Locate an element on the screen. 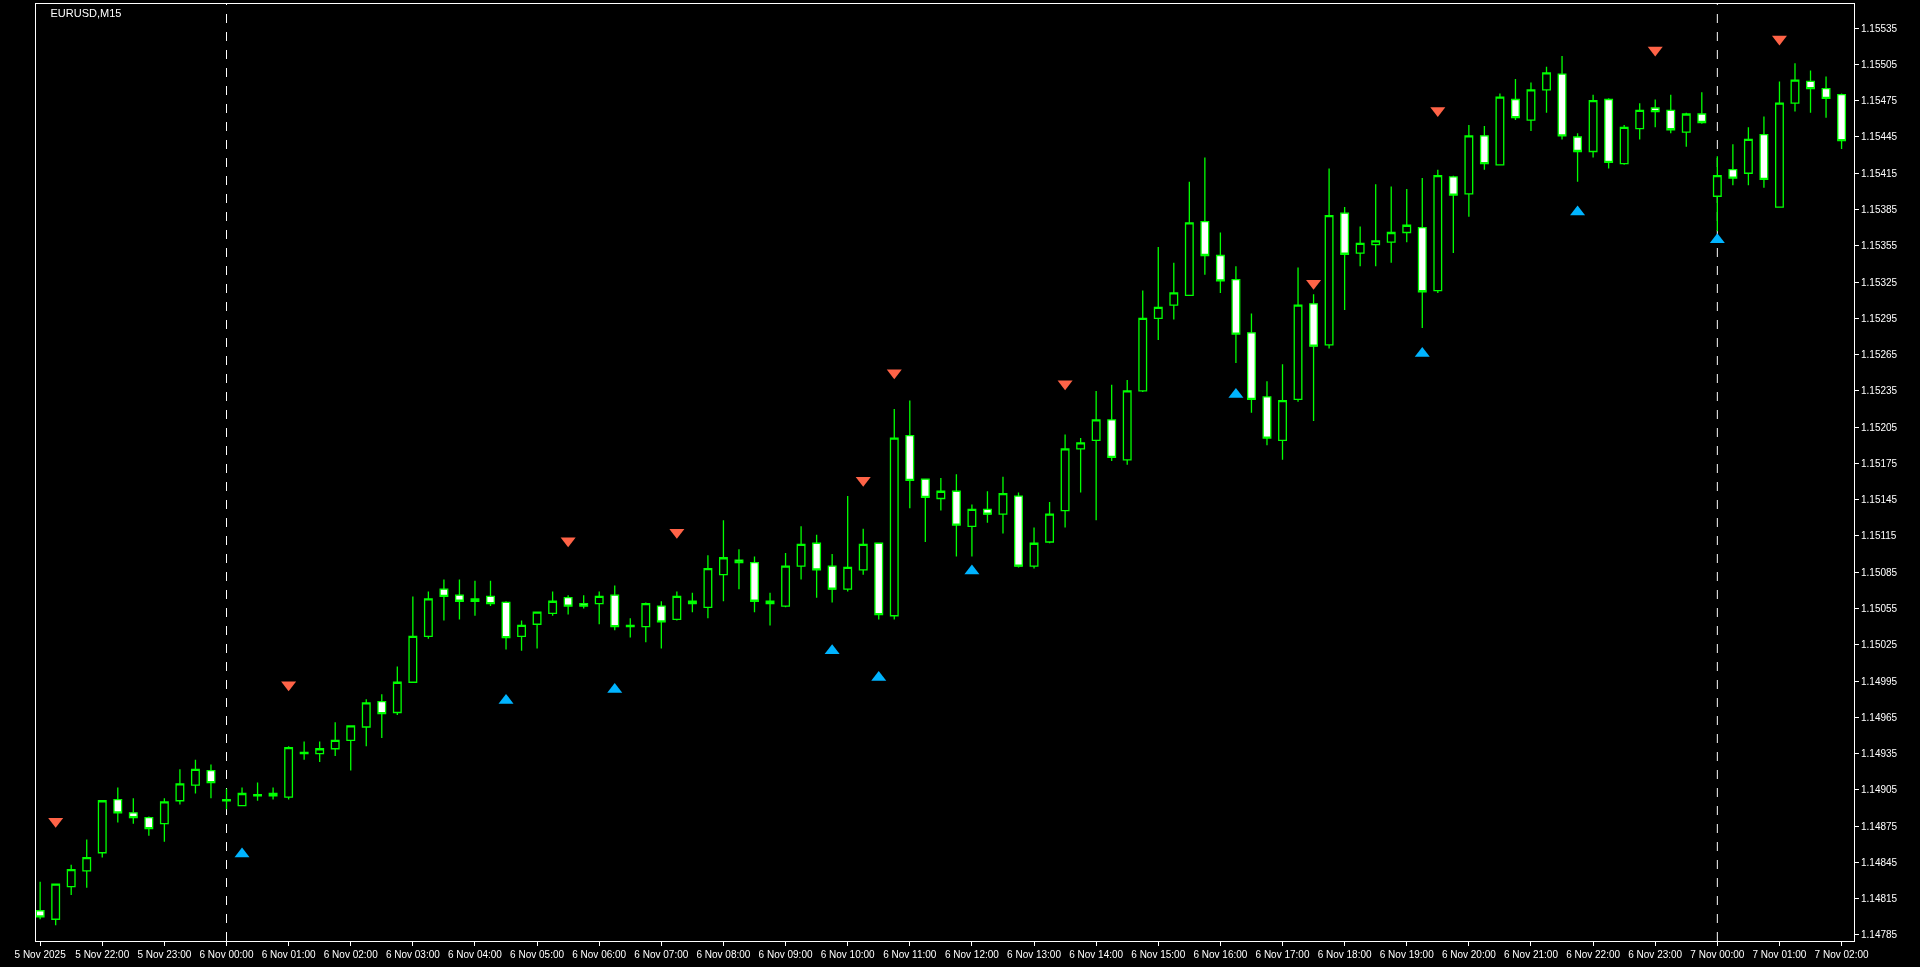 This screenshot has width=1920, height=967. x-tick-label: 5 Nov 23:00 is located at coordinates (164, 954).